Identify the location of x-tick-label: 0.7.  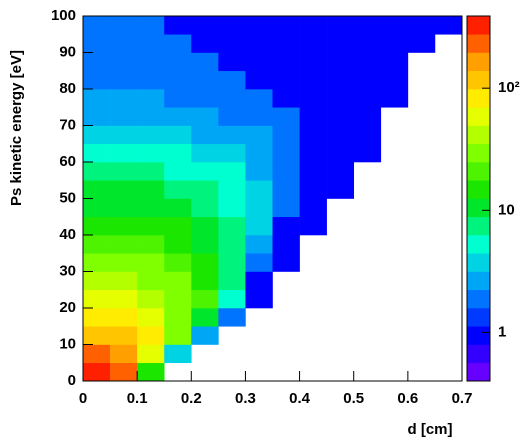
(462, 398).